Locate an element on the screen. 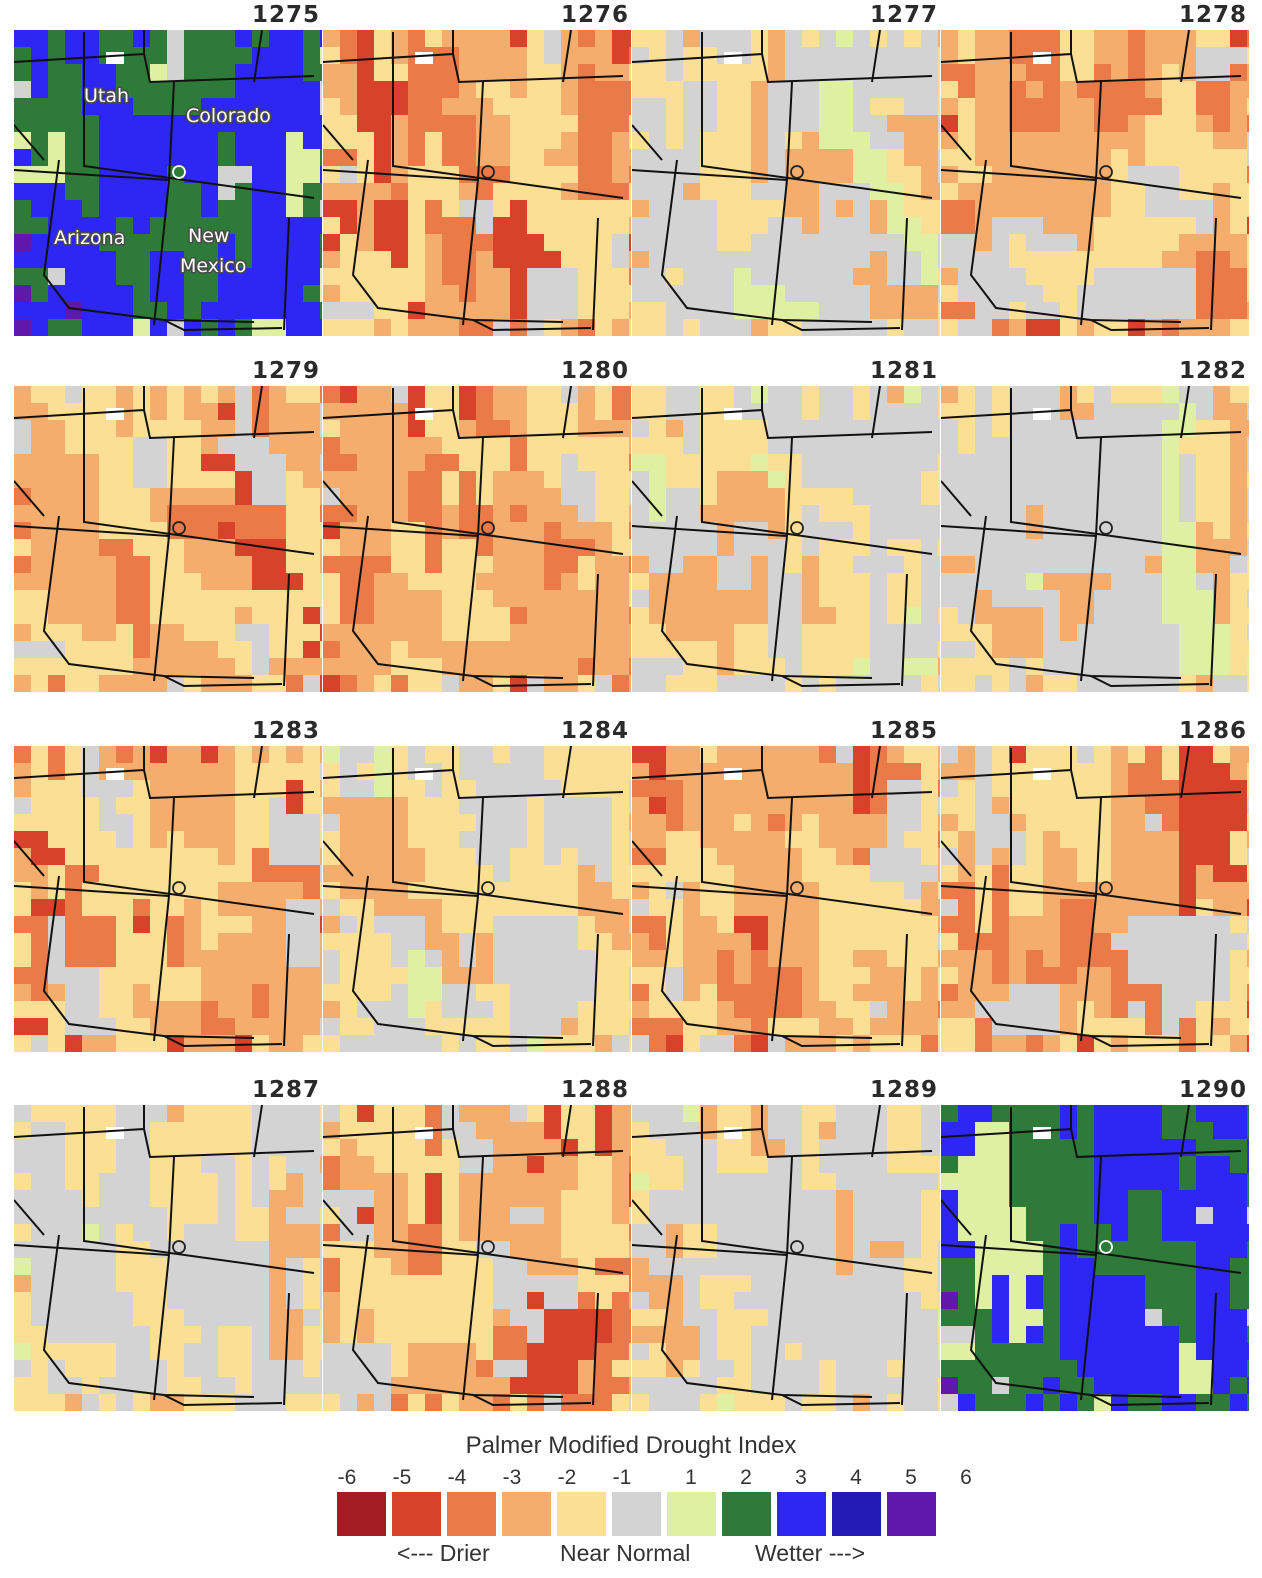  year-label: 1281 is located at coordinates (903, 371).